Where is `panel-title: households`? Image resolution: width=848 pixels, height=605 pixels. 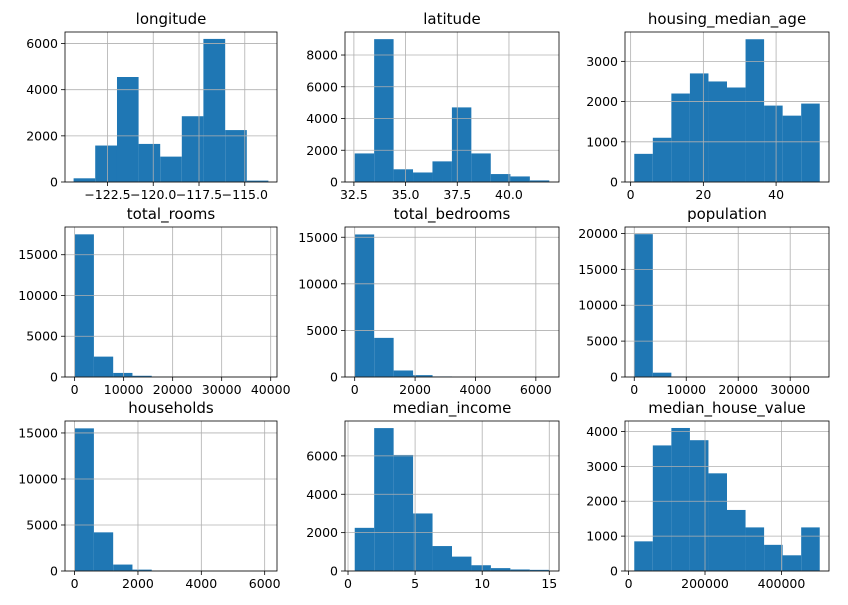 panel-title: households is located at coordinates (171, 408).